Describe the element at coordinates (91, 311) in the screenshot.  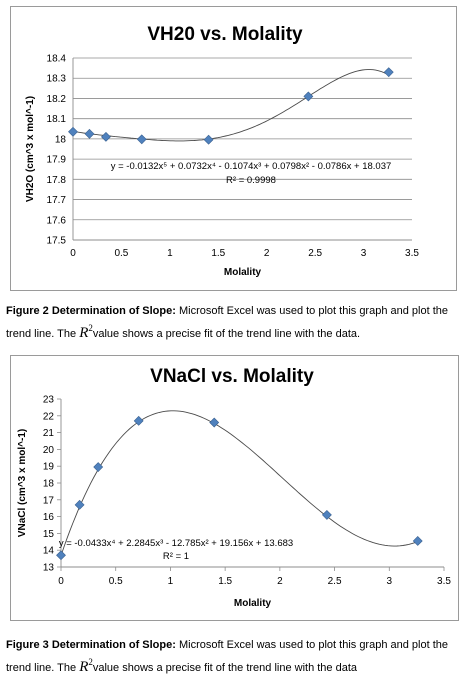
I see `caption-label: Figure 2 Determination of Slope:` at that location.